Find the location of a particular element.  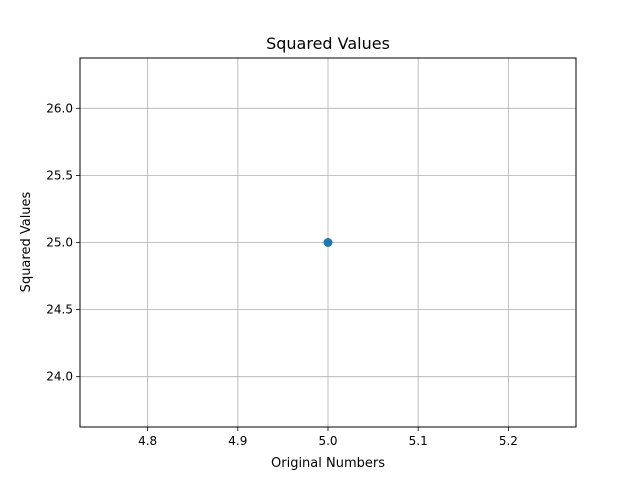

y-tick-label: 24.5 is located at coordinates (59, 310).